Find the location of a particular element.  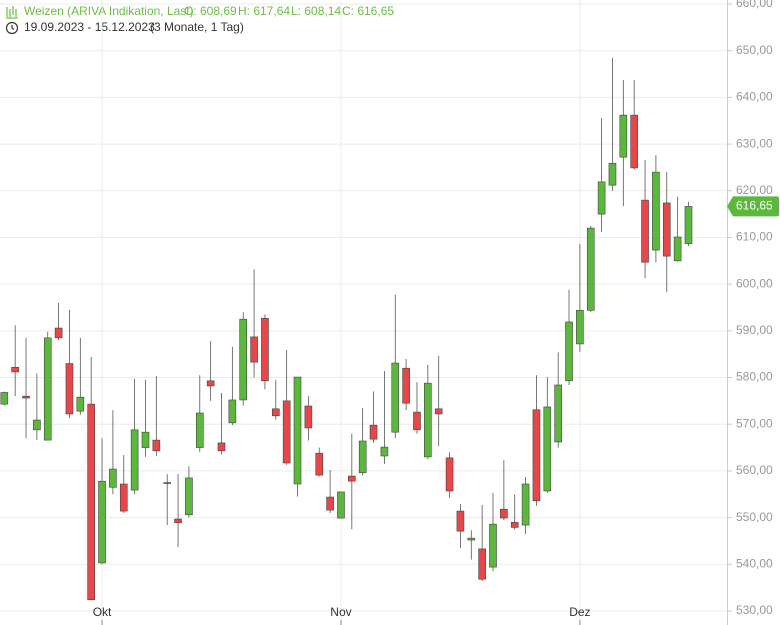

date-range: 19.09.2023 - 15.12.2023 is located at coordinates (89, 27).